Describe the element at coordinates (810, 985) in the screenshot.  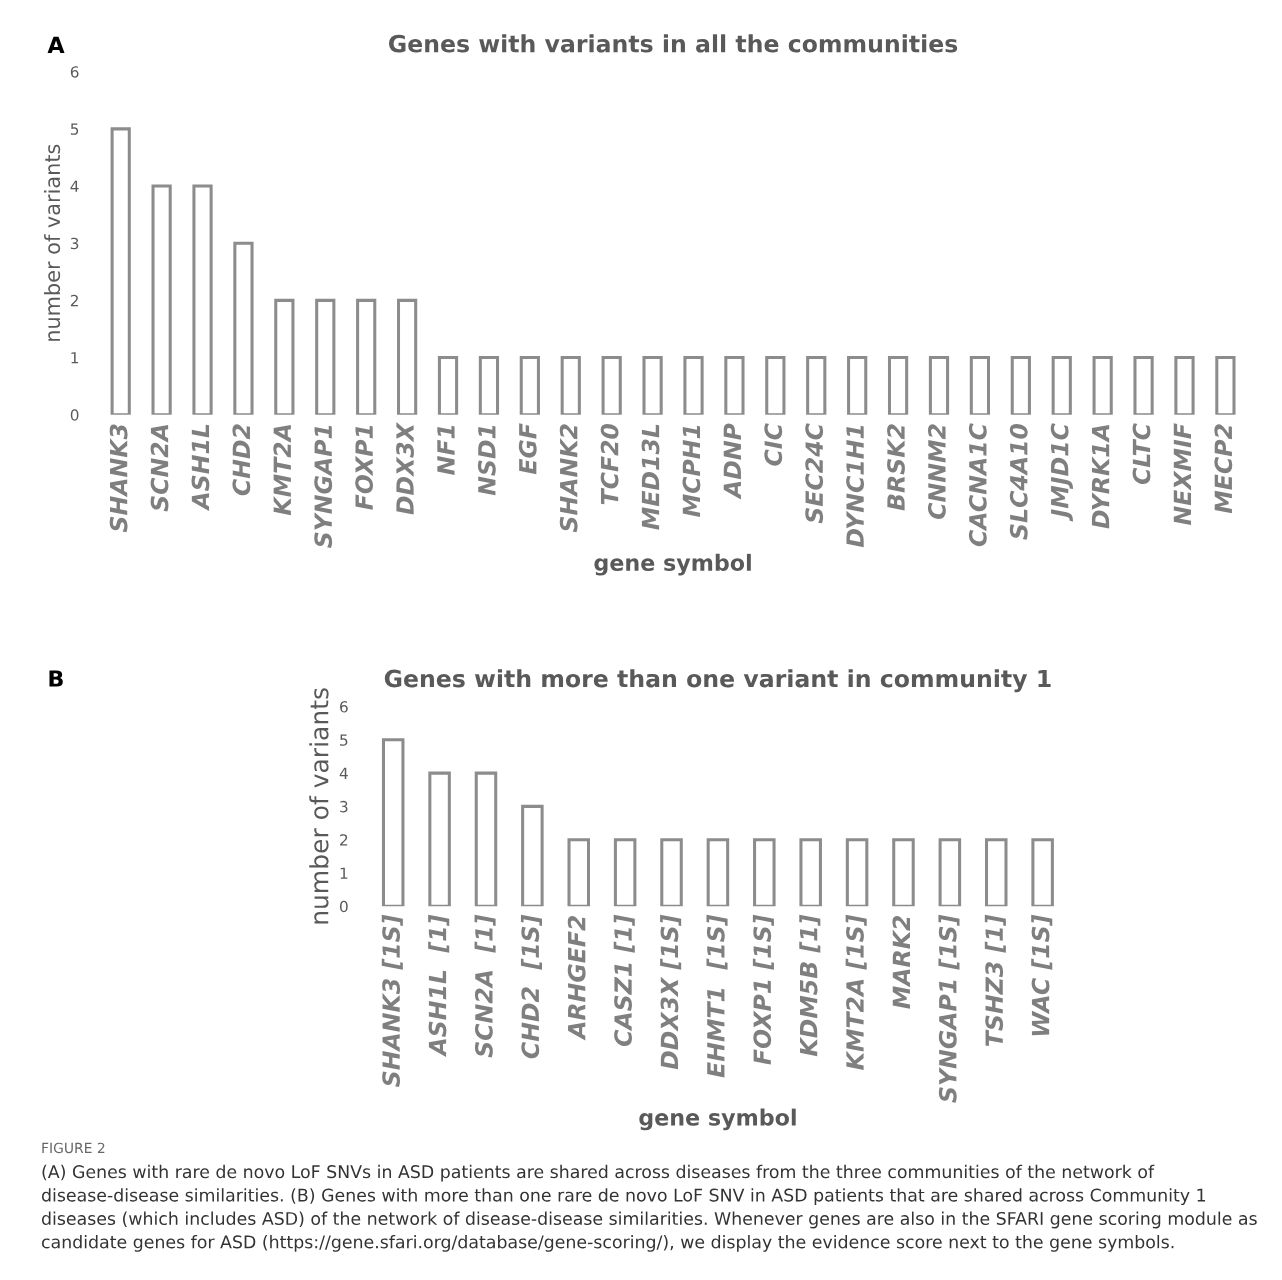
I see `x-tick-label: KDM5B [1]` at that location.